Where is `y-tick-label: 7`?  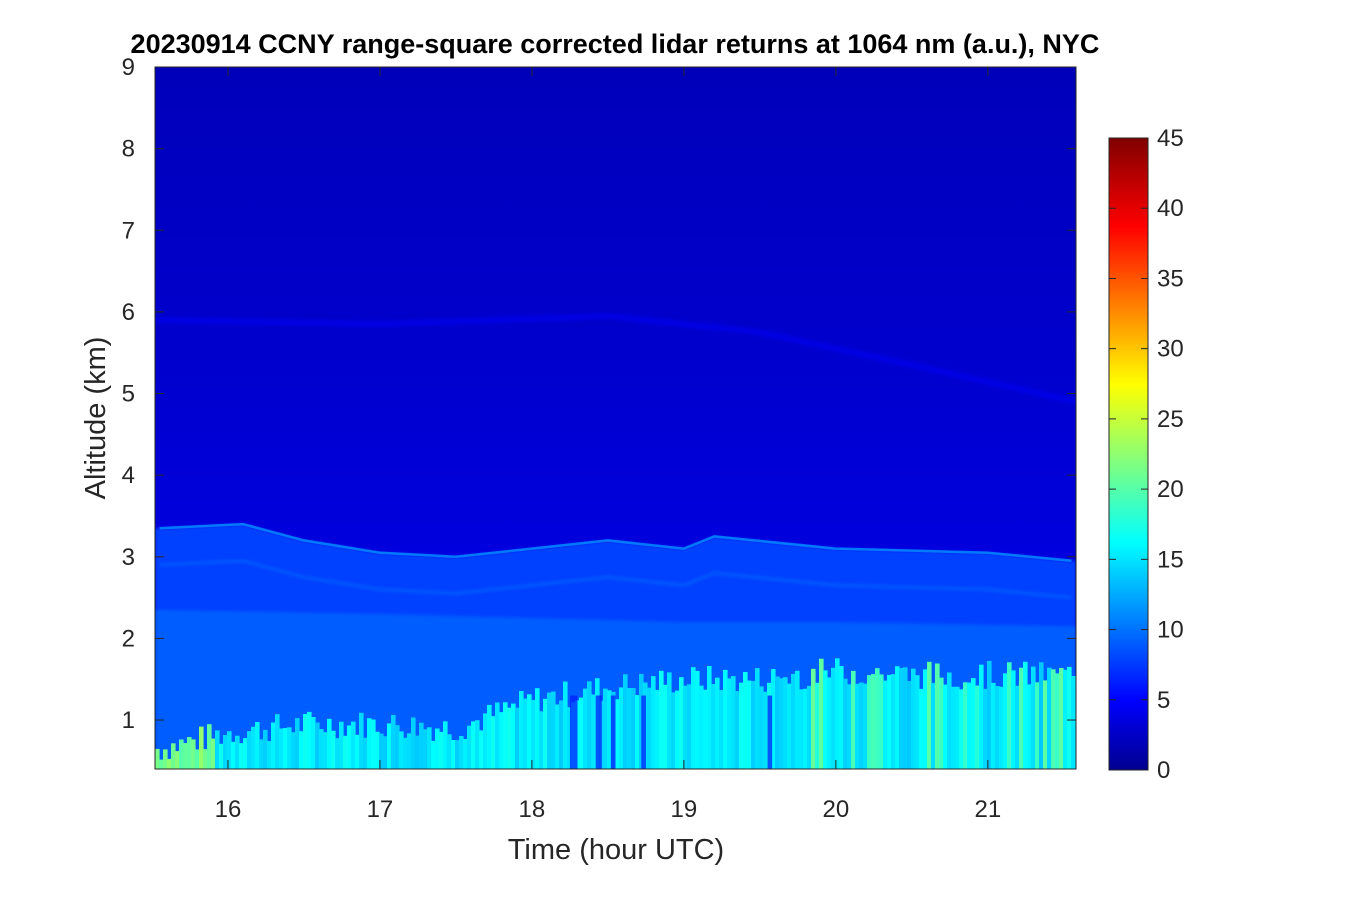
y-tick-label: 7 is located at coordinates (128, 230).